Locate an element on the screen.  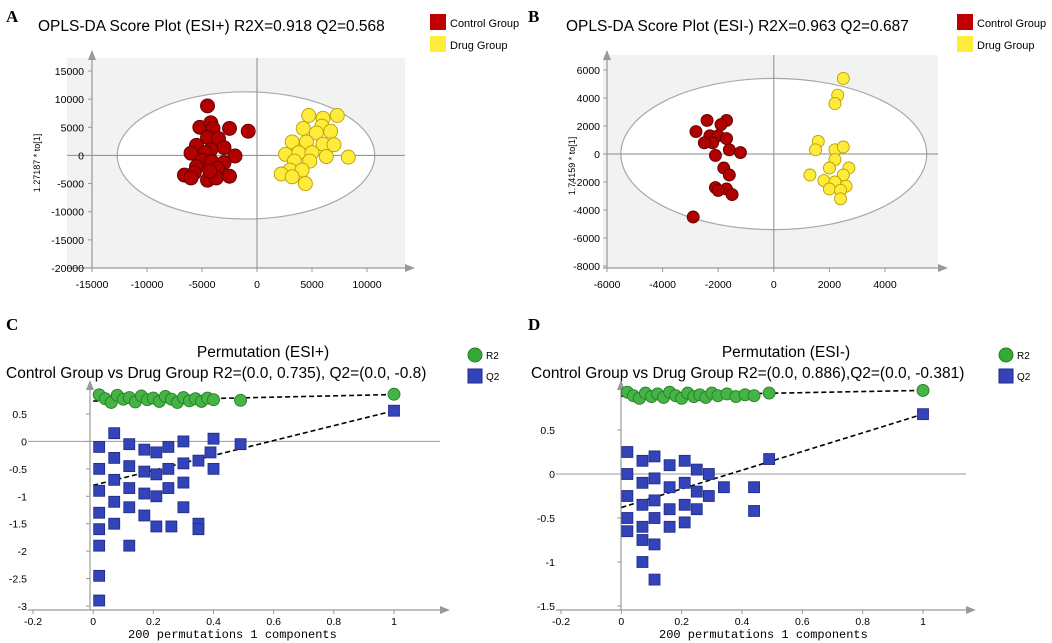
x-tick-label: -15000 is located at coordinates (92, 285).